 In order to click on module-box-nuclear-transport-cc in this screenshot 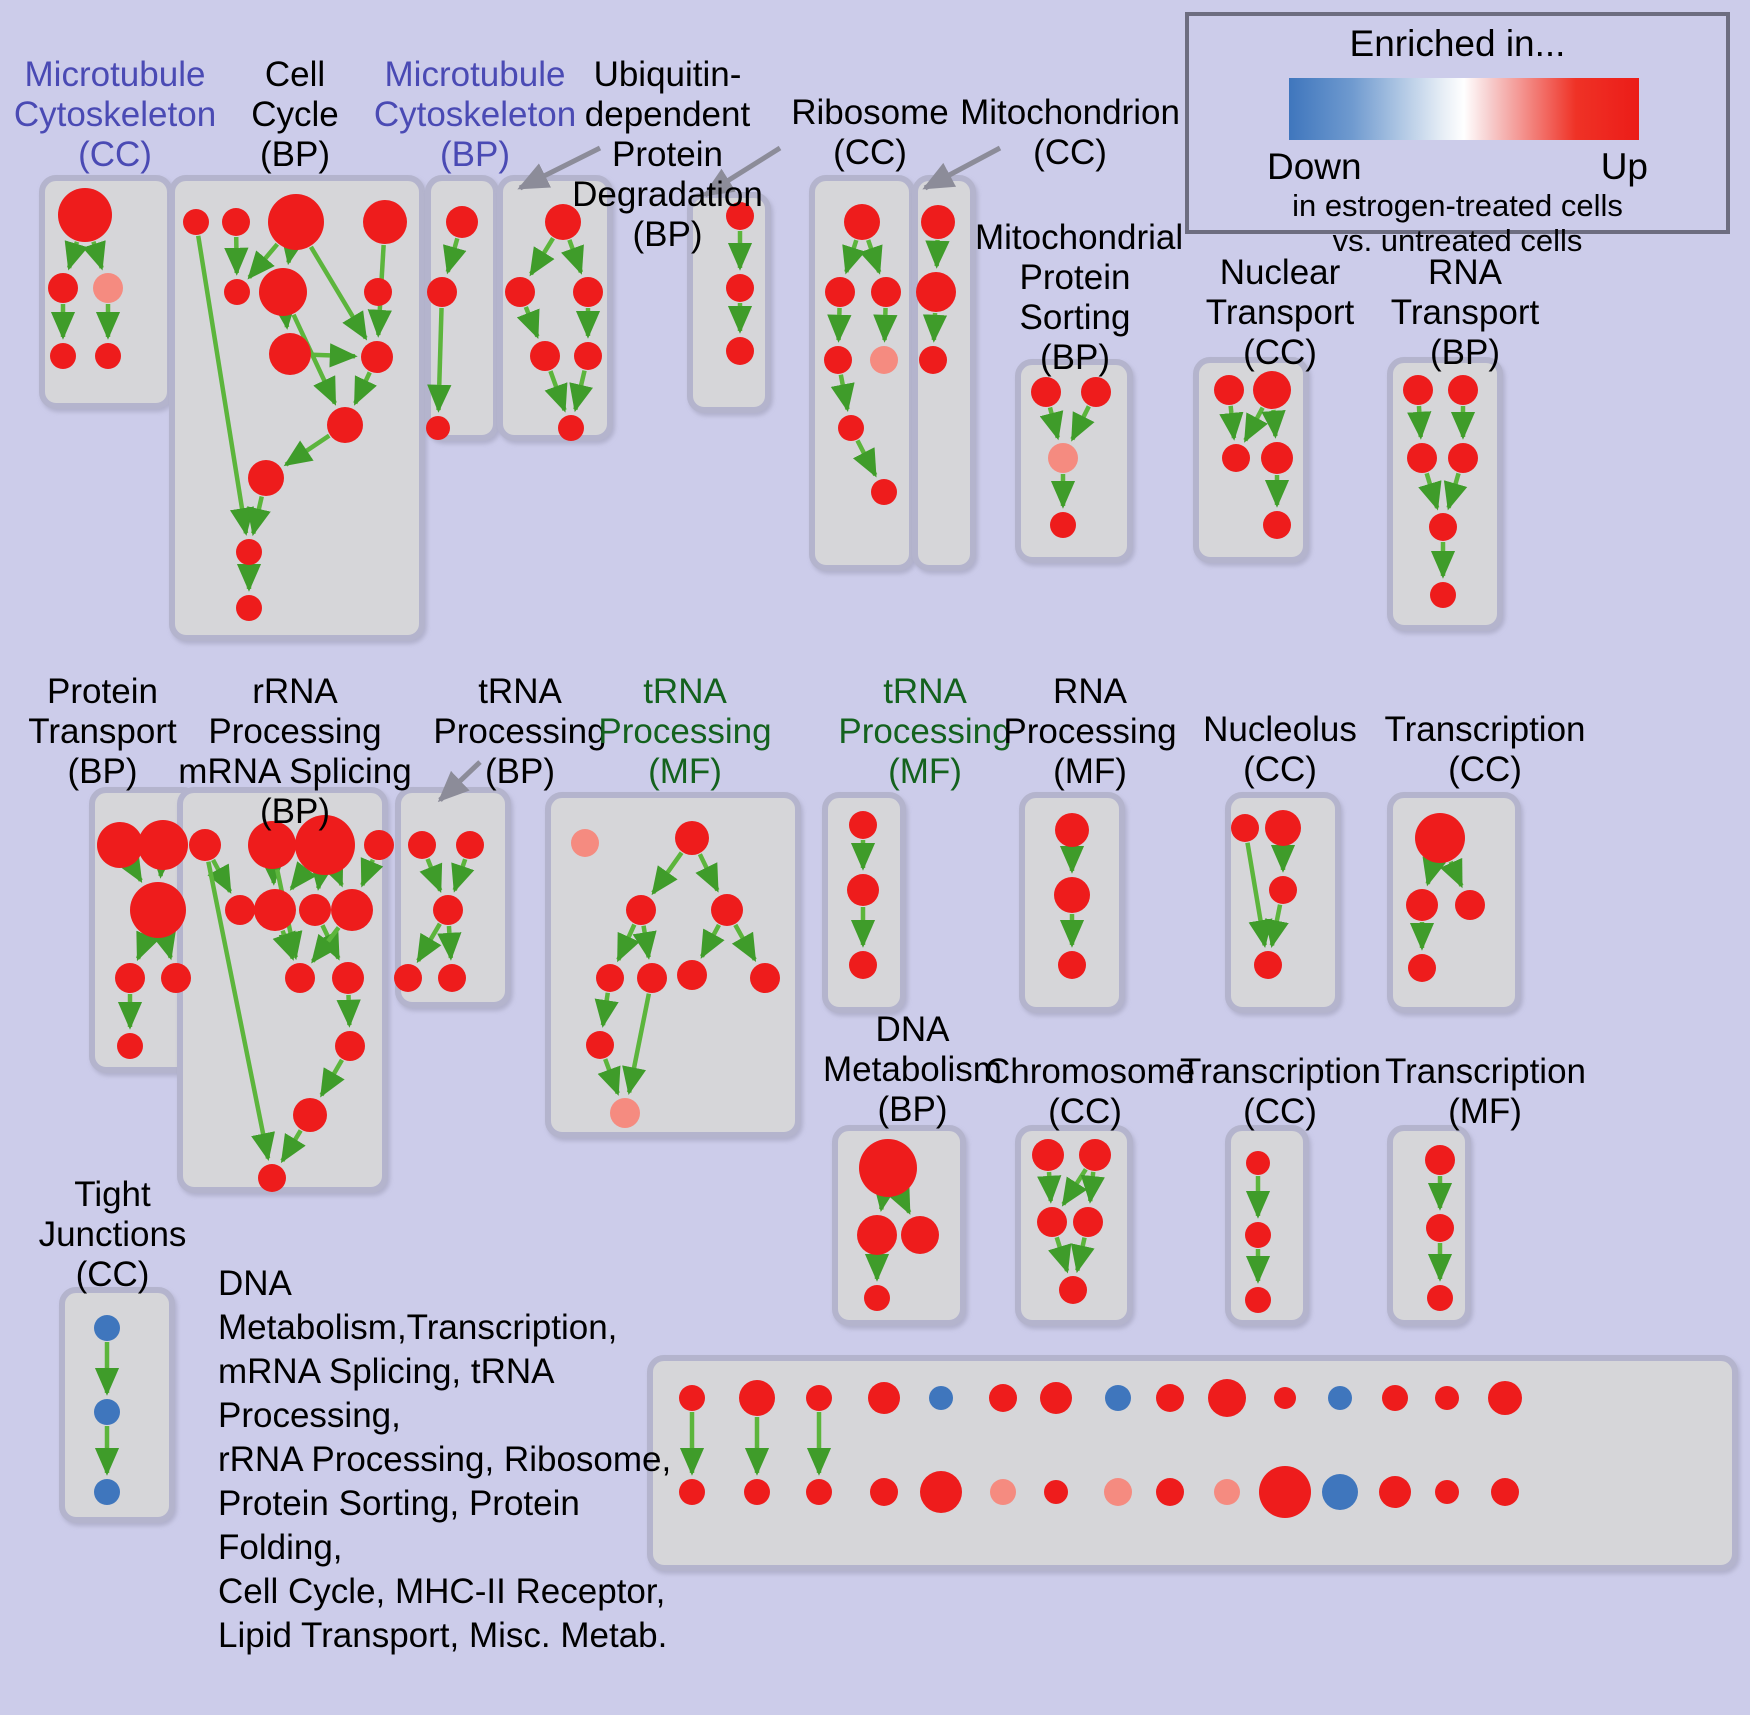, I will do `click(1251, 460)`.